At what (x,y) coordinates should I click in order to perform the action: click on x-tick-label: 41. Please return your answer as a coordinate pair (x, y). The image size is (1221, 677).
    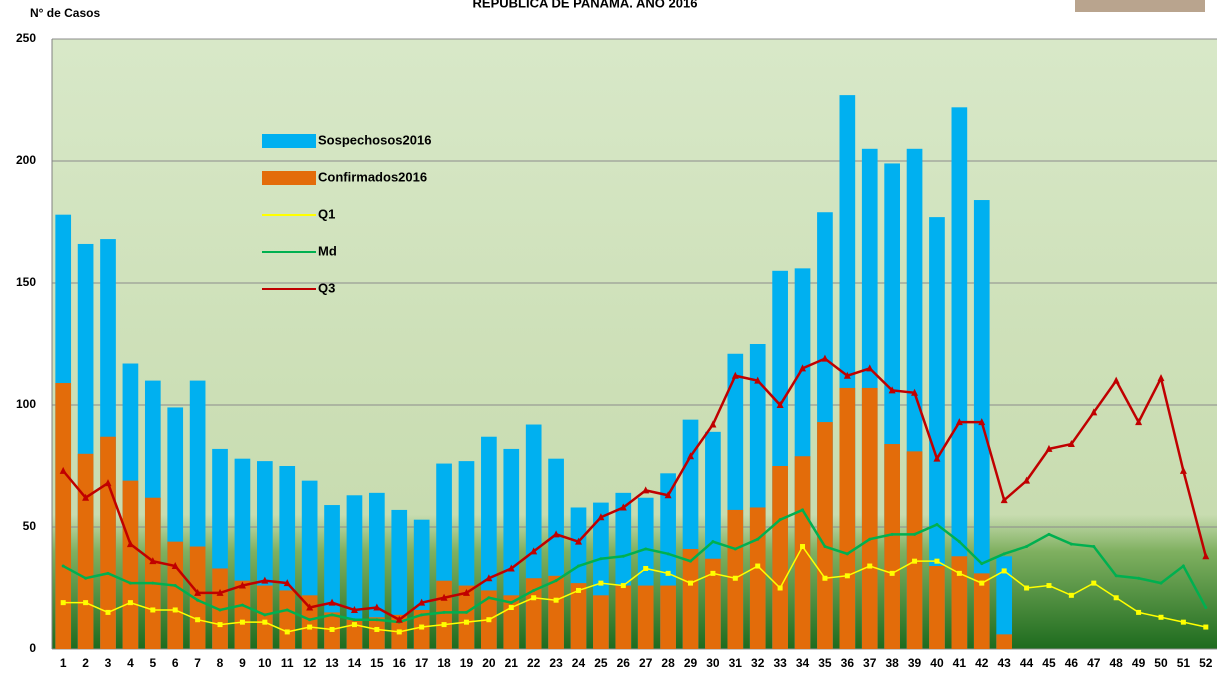
    Looking at the image, I should click on (960, 663).